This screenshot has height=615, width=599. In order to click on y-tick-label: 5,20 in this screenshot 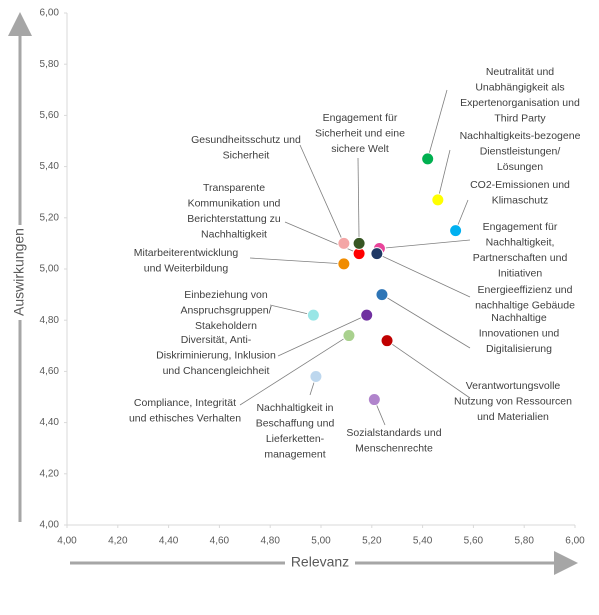, I will do `click(50, 217)`.